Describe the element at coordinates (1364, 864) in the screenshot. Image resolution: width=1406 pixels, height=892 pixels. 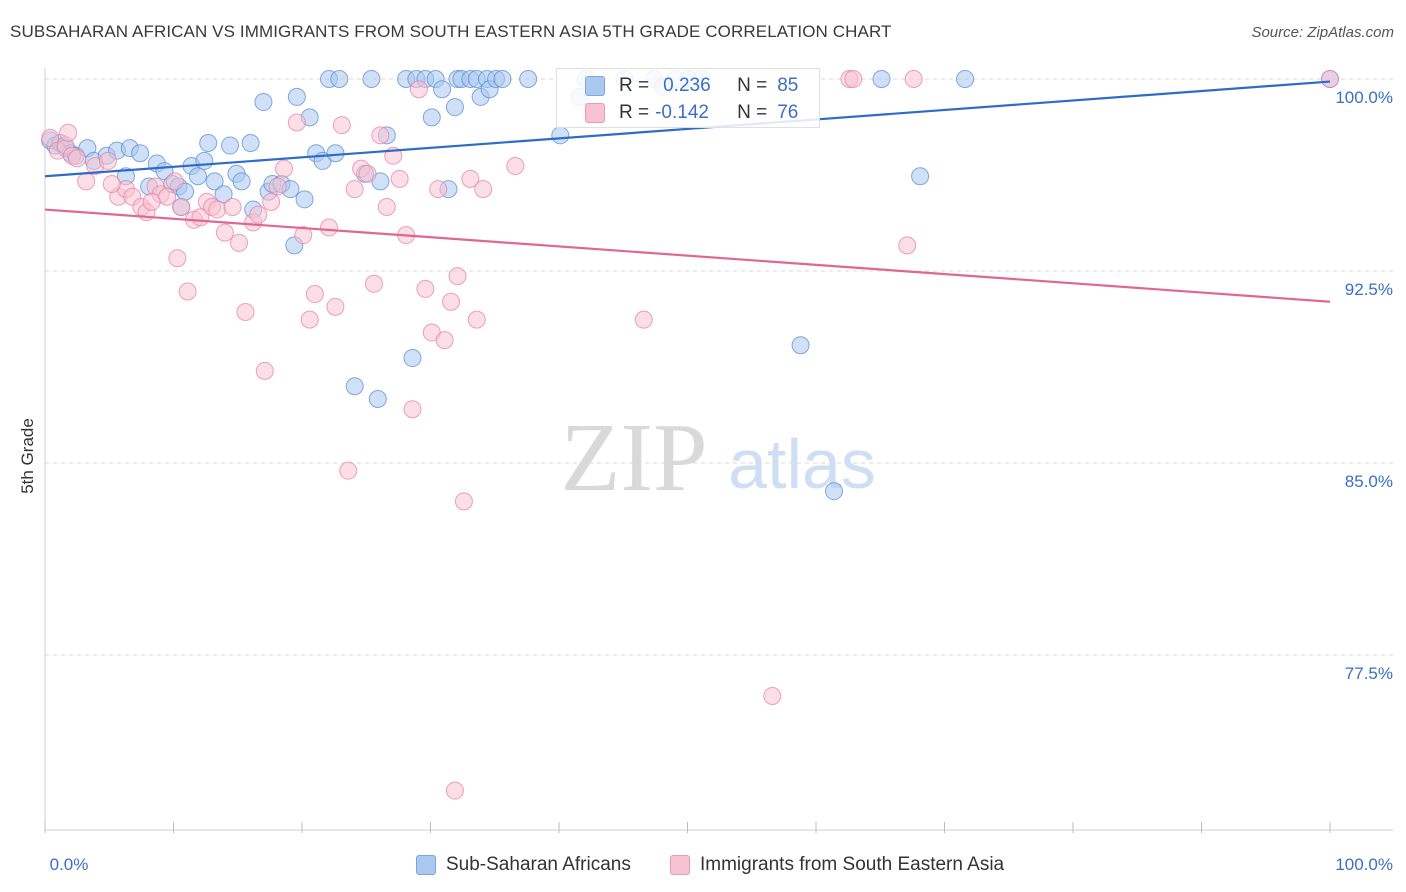
I see `x-tick-label: 100.0%` at that location.